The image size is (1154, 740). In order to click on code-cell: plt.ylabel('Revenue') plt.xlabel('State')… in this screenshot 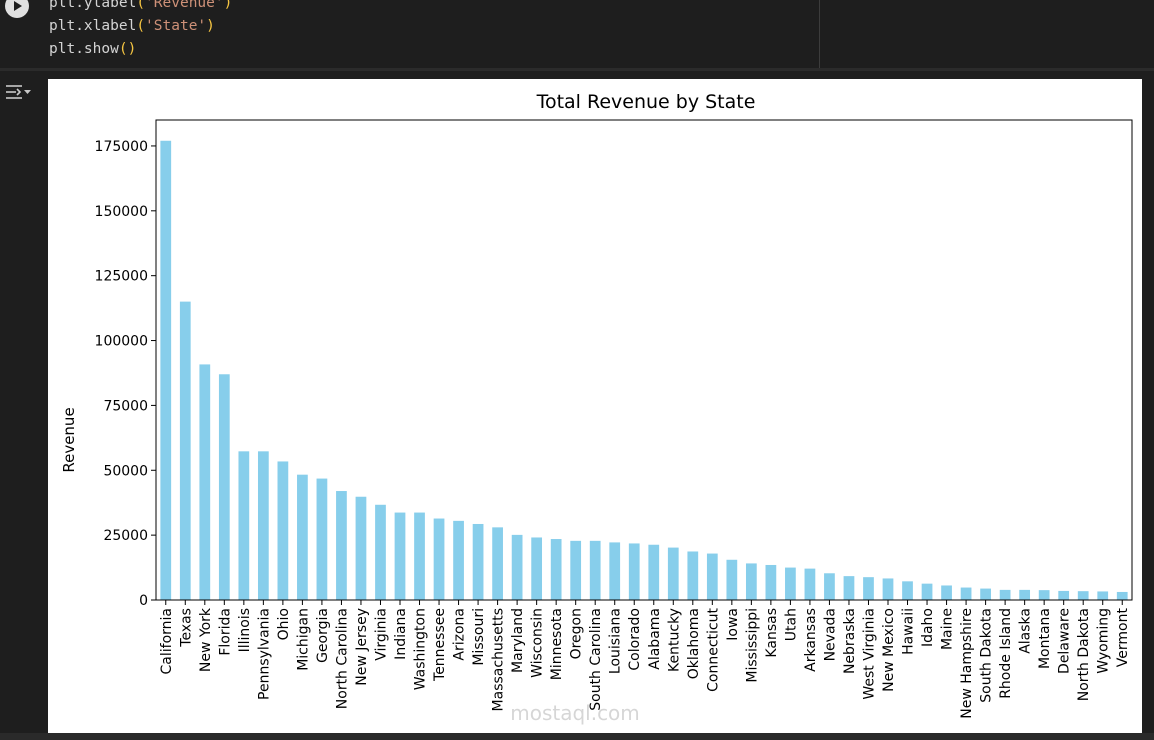, I will do `click(577, 35)`.